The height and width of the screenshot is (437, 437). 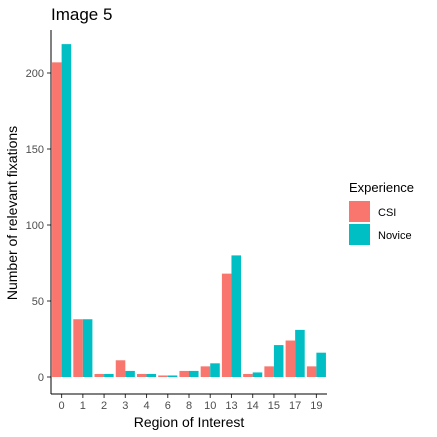 What do you see at coordinates (189, 406) in the screenshot?
I see `x-tick-label: 8` at bounding box center [189, 406].